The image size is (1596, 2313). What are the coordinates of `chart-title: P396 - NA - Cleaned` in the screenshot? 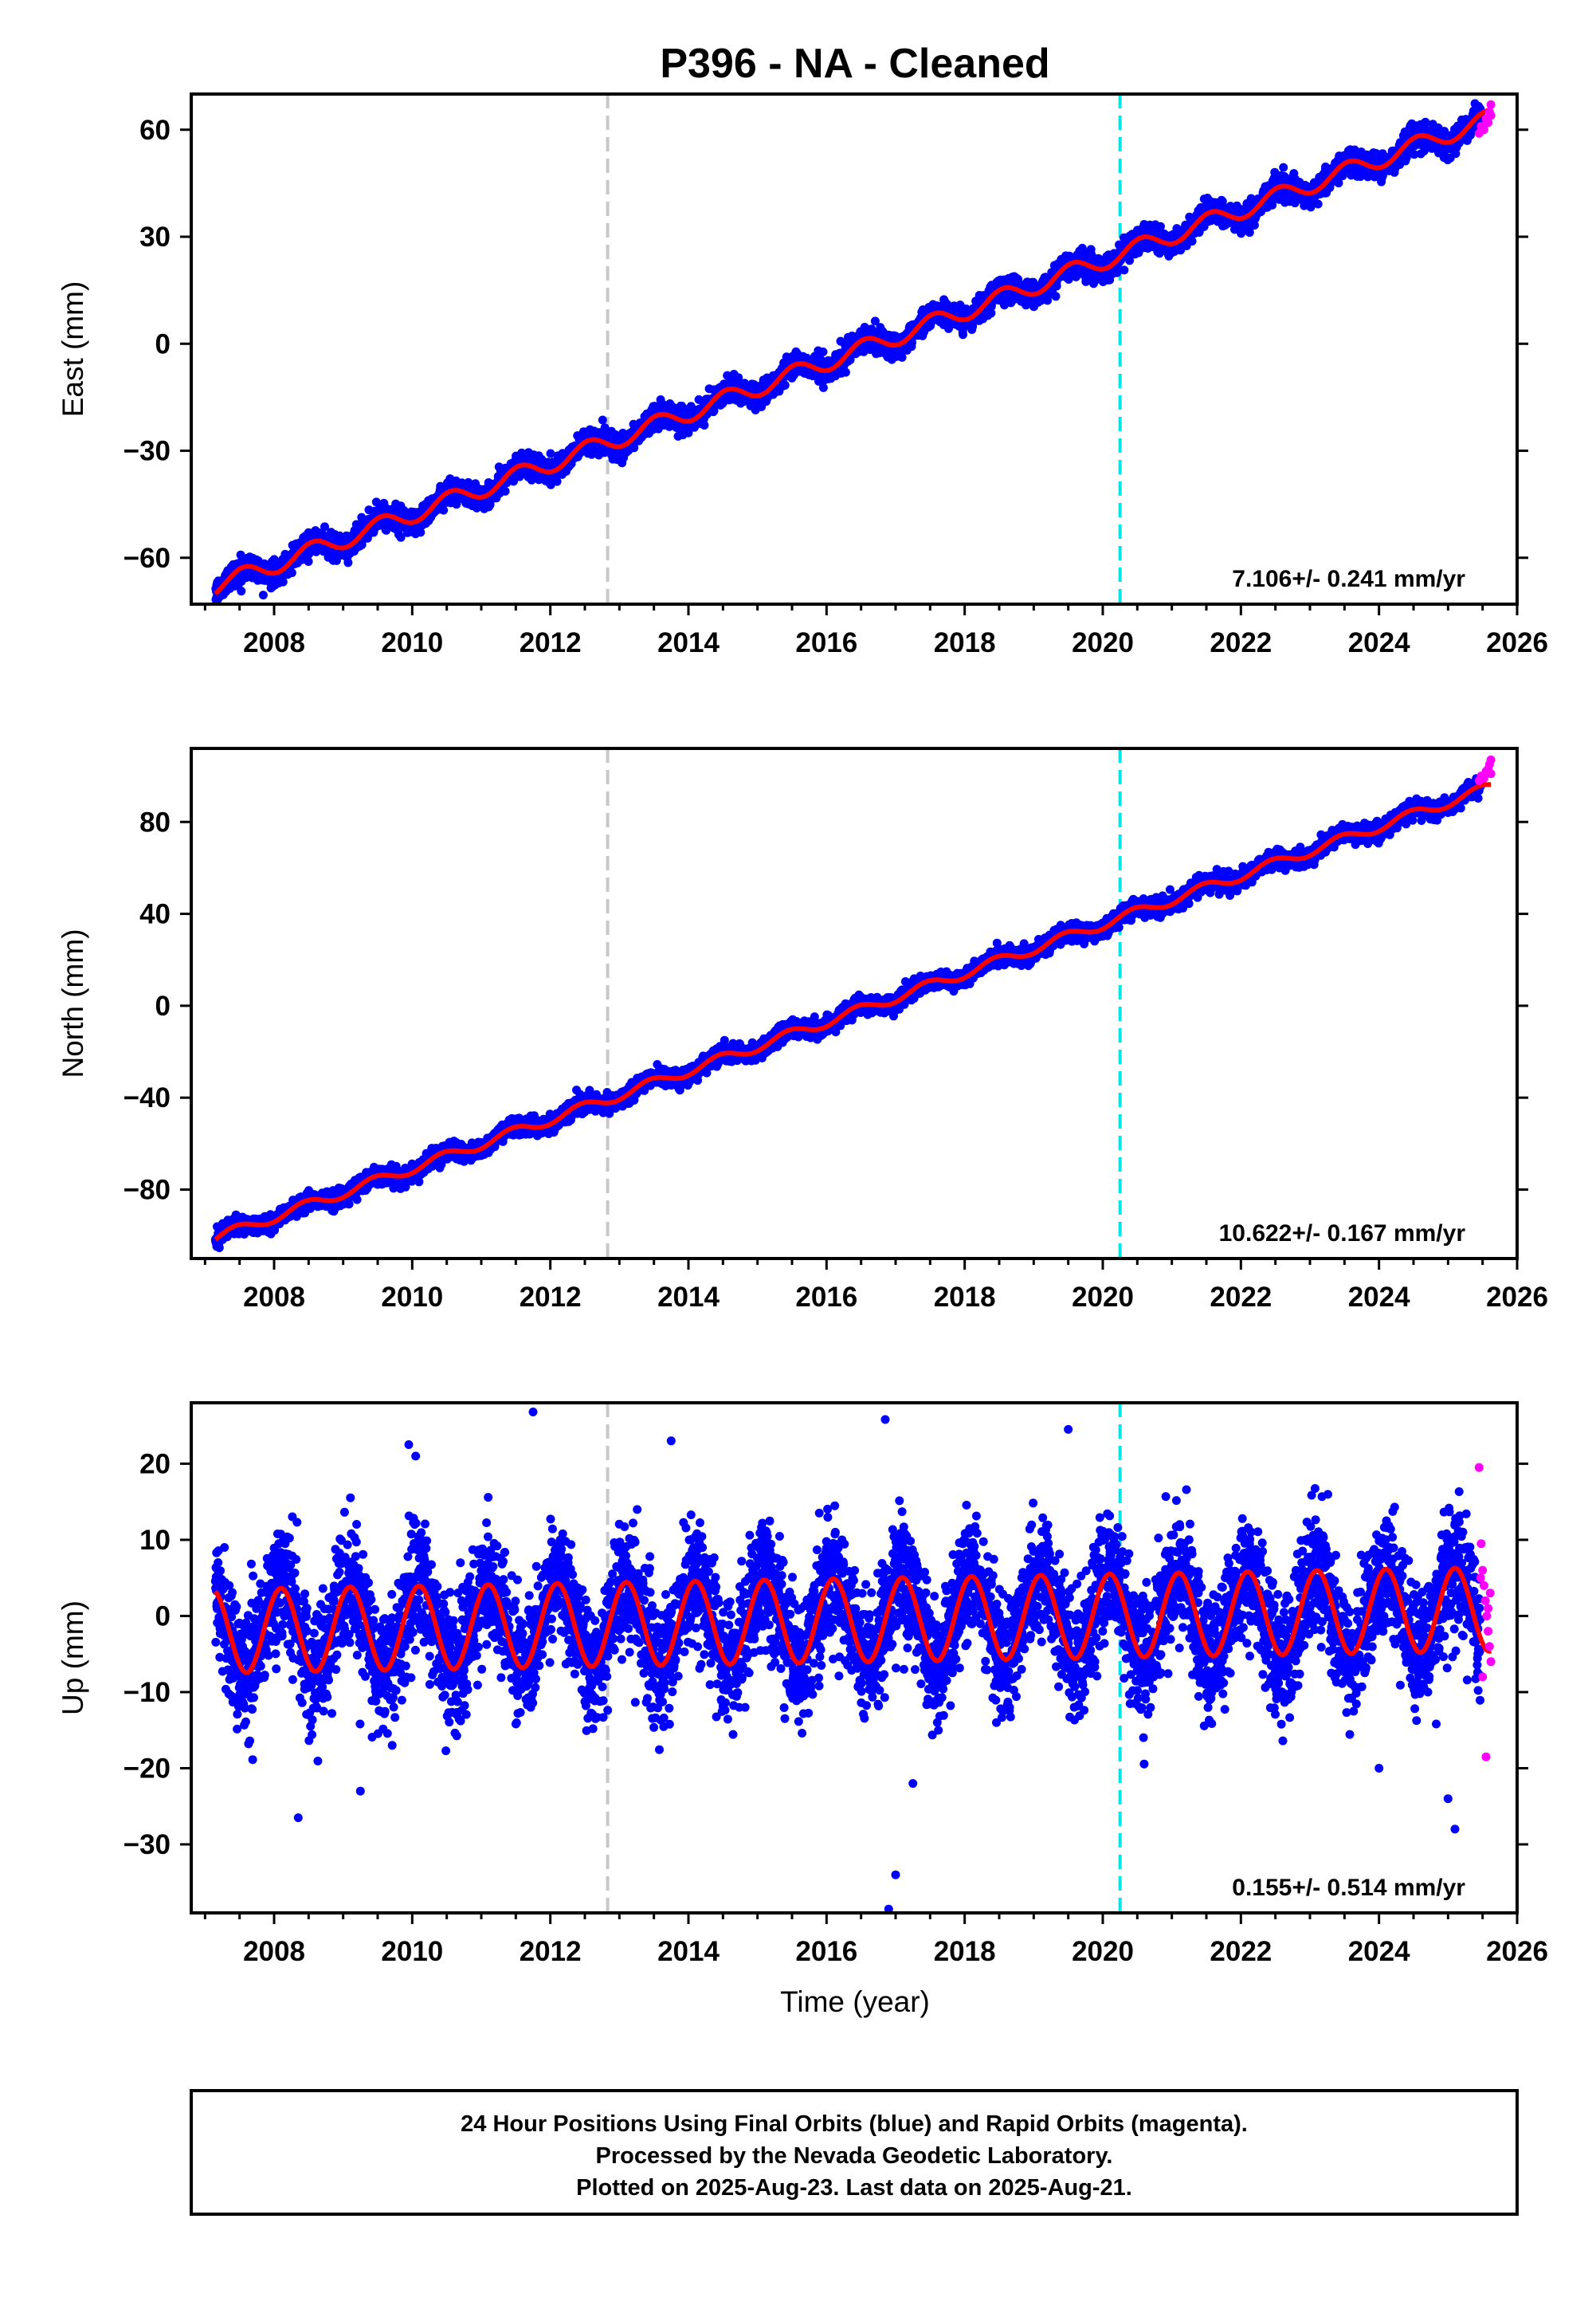 It's located at (855, 64).